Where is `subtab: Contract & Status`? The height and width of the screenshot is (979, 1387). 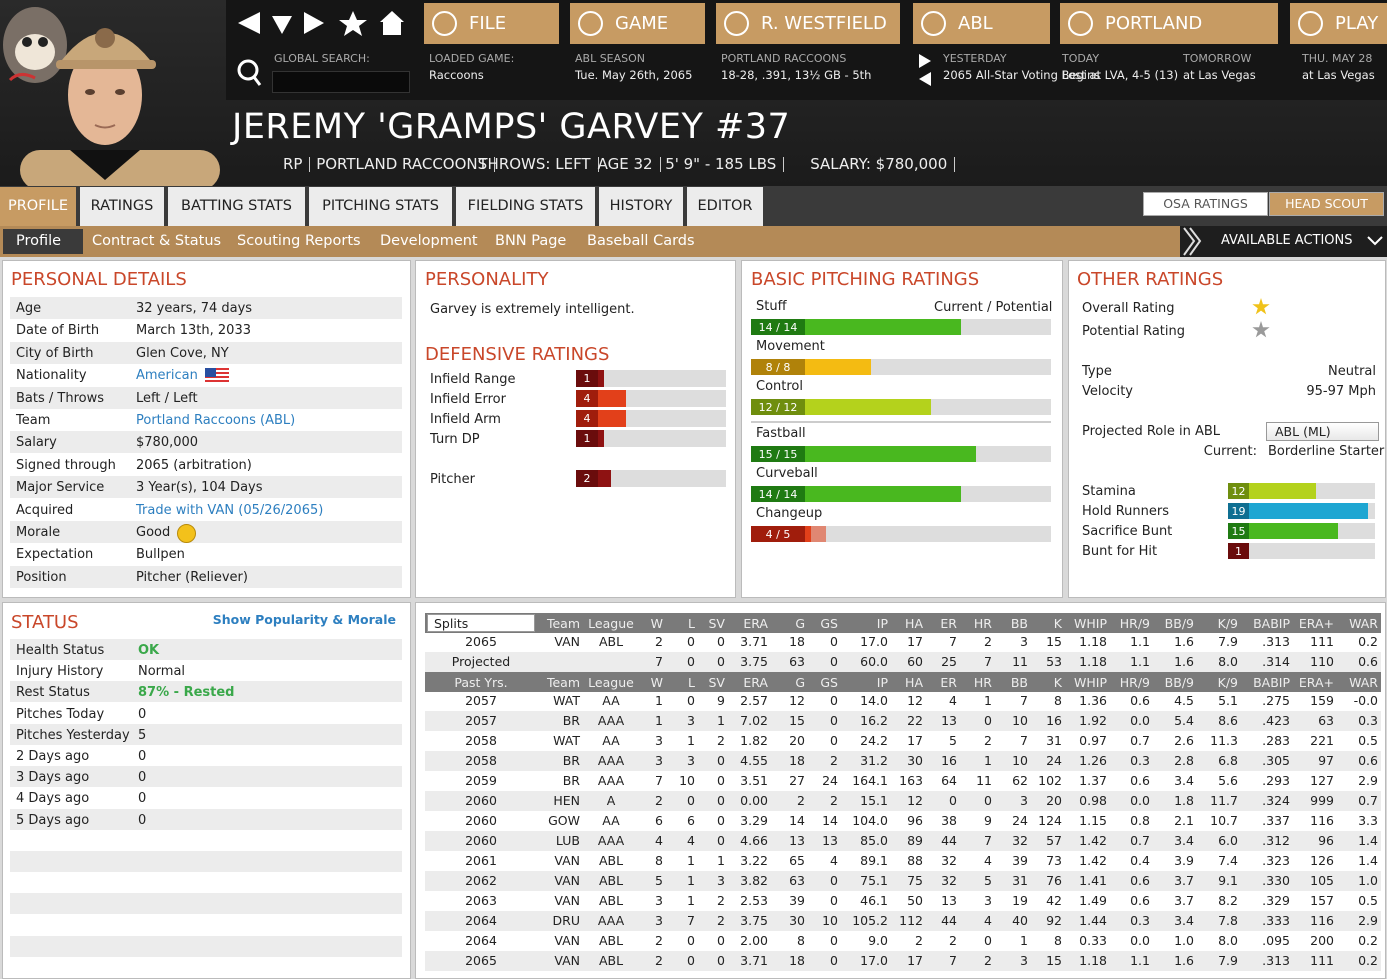 subtab: Contract & Status is located at coordinates (157, 241).